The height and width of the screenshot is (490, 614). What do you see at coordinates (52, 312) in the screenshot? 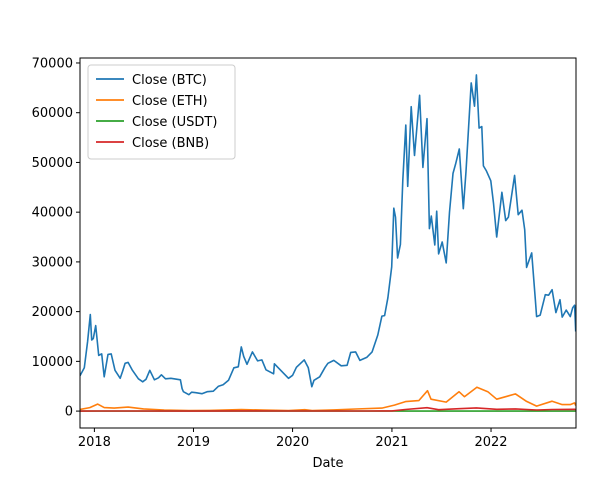
I see `y-tick-label: 20000` at bounding box center [52, 312].